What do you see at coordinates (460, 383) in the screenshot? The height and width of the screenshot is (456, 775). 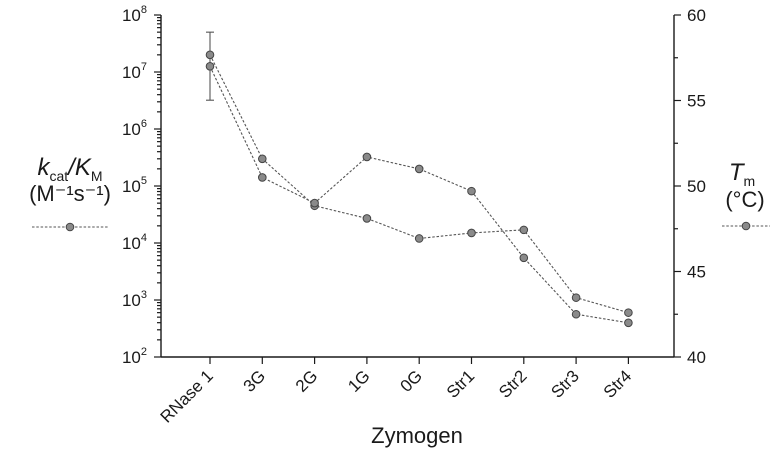 I see `x-tick-label: Str1` at bounding box center [460, 383].